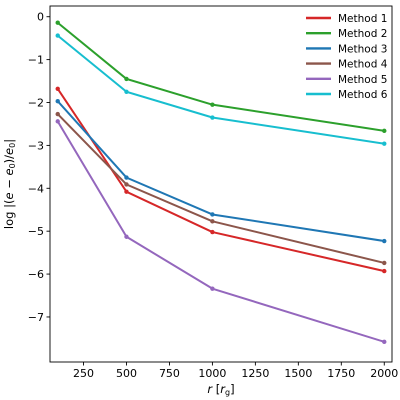  What do you see at coordinates (36, 188) in the screenshot?
I see `y-tick-label: −4` at bounding box center [36, 188].